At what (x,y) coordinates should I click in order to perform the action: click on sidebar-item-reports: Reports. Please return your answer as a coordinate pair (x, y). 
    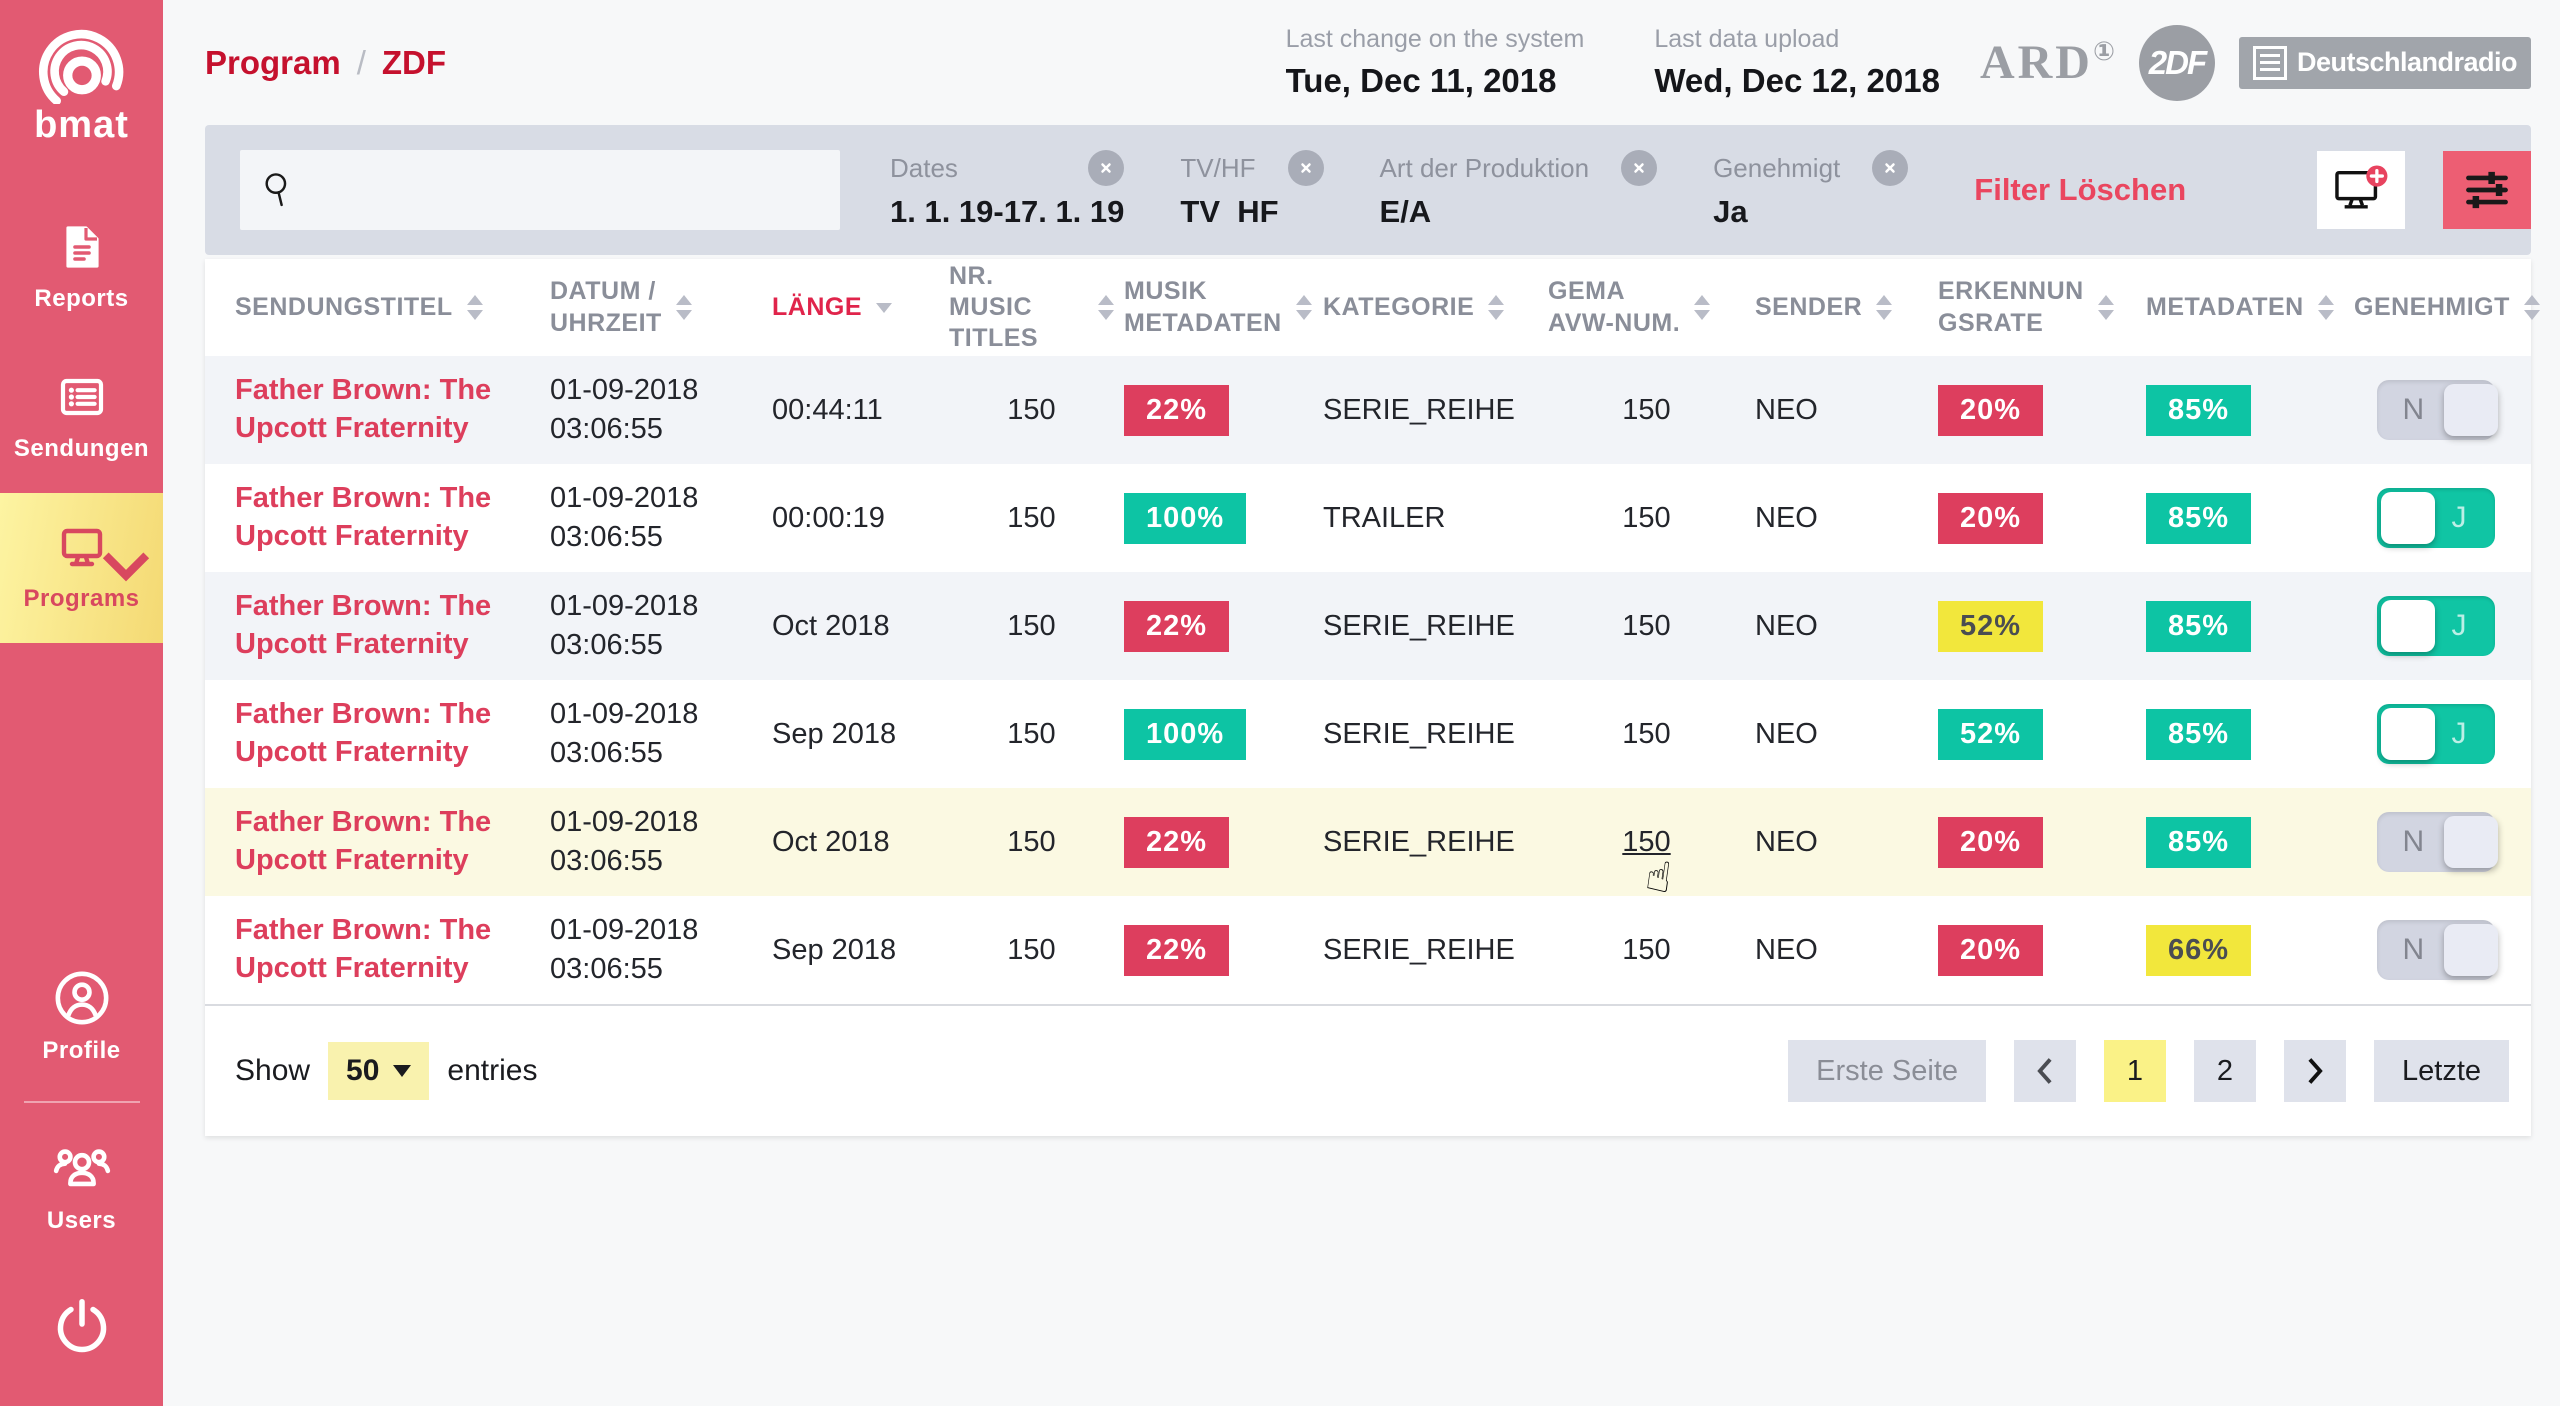
    Looking at the image, I should click on (81, 268).